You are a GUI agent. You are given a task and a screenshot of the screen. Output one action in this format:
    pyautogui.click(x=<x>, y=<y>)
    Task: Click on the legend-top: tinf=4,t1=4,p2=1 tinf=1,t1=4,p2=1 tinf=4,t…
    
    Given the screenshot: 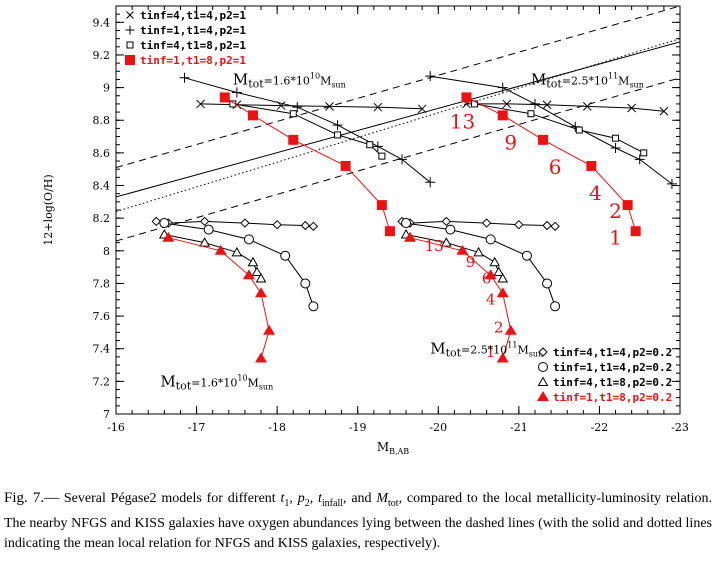 What is the action you would take?
    pyautogui.click(x=185, y=38)
    